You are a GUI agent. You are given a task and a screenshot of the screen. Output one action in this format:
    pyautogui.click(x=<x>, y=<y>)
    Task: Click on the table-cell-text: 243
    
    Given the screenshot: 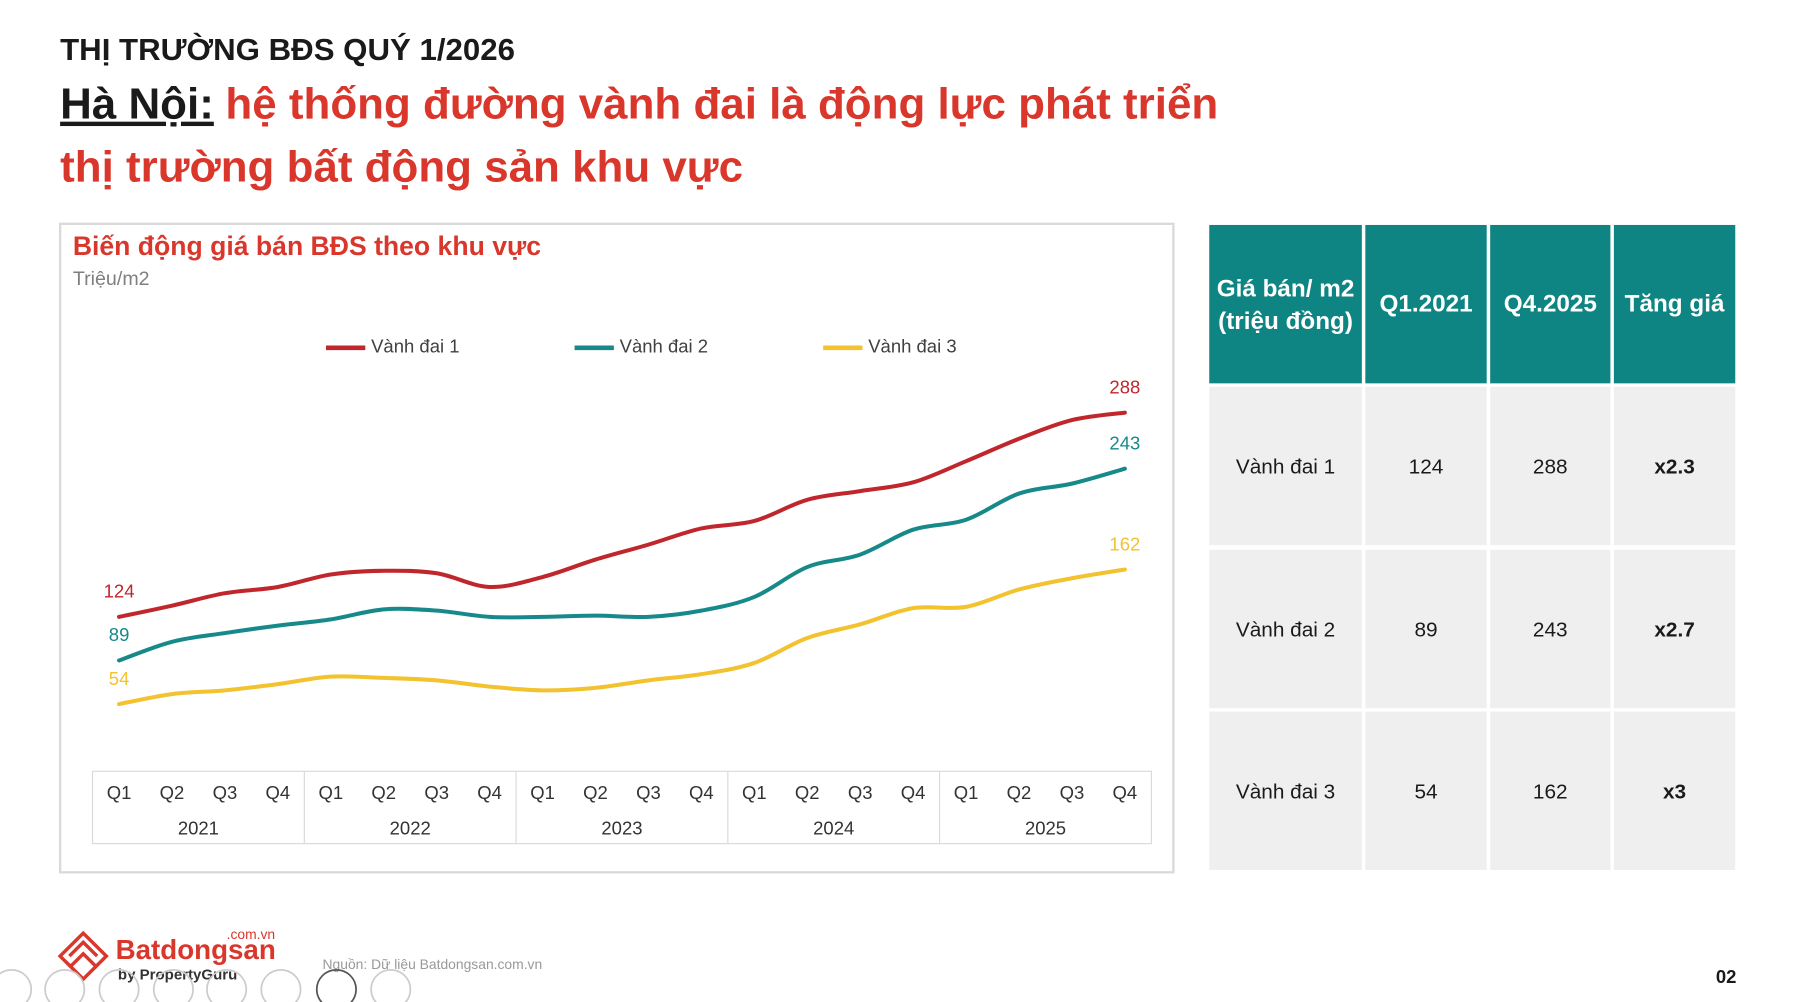 What is the action you would take?
    pyautogui.click(x=1550, y=630)
    